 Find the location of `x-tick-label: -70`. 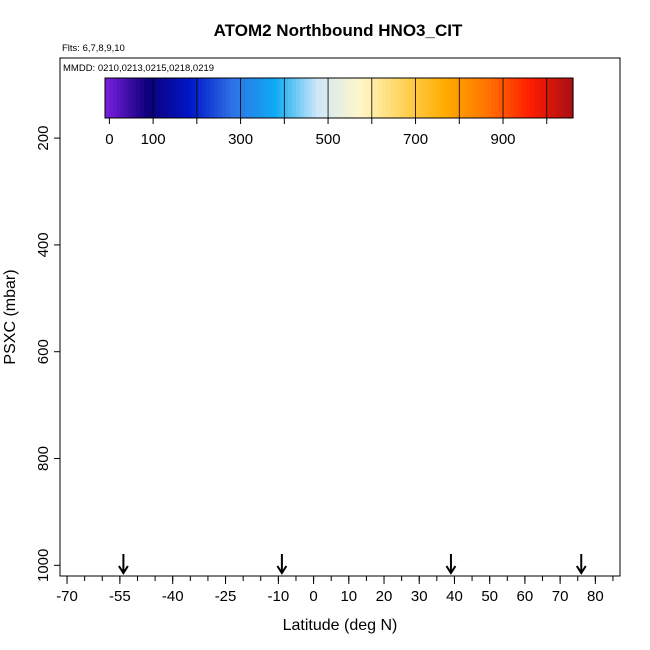

x-tick-label: -70 is located at coordinates (67, 596).